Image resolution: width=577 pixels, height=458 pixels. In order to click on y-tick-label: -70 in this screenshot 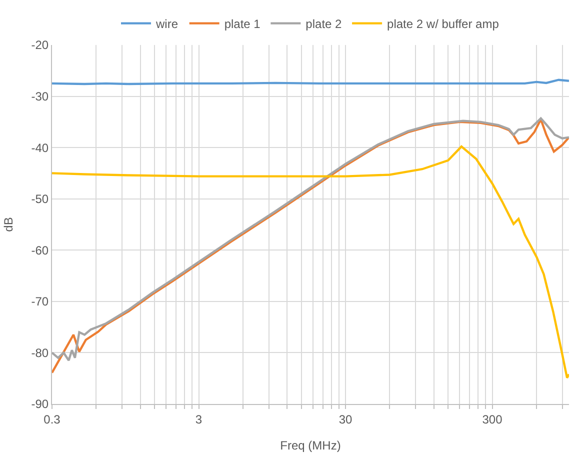, I will do `click(40, 301)`.